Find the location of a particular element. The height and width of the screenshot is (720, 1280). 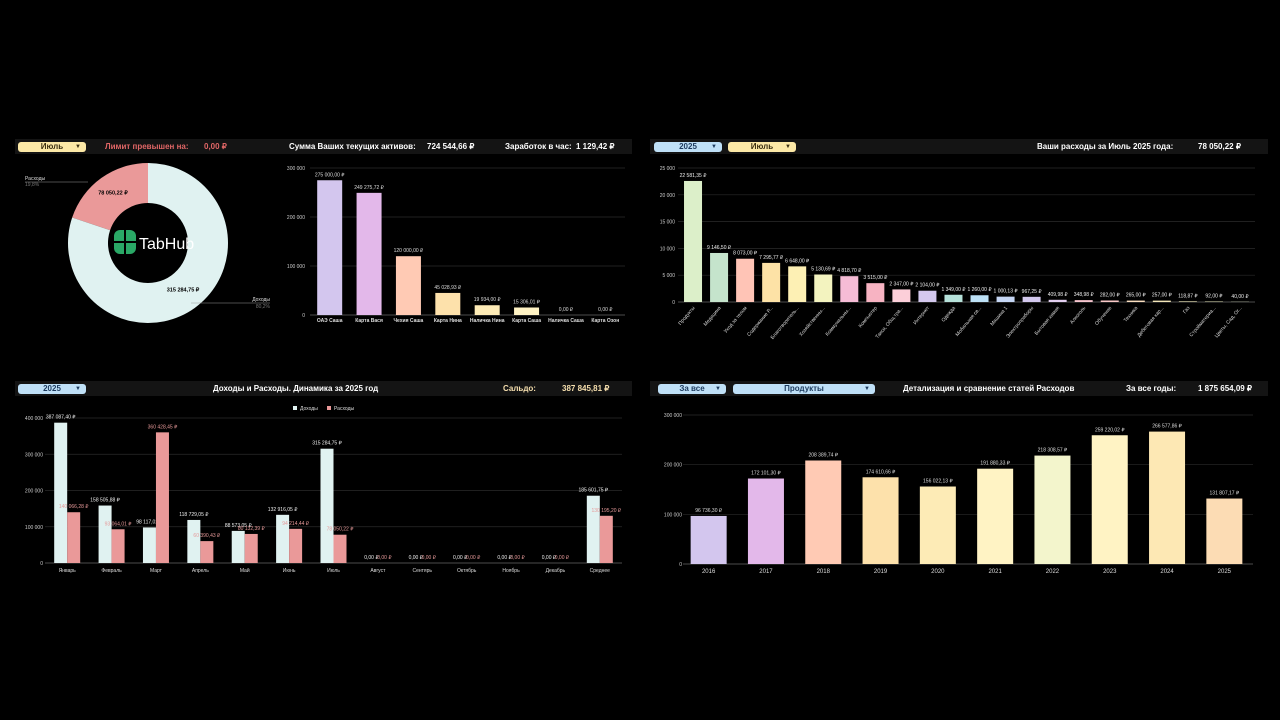

period-dropdown: За все ▼ is located at coordinates (692, 389).